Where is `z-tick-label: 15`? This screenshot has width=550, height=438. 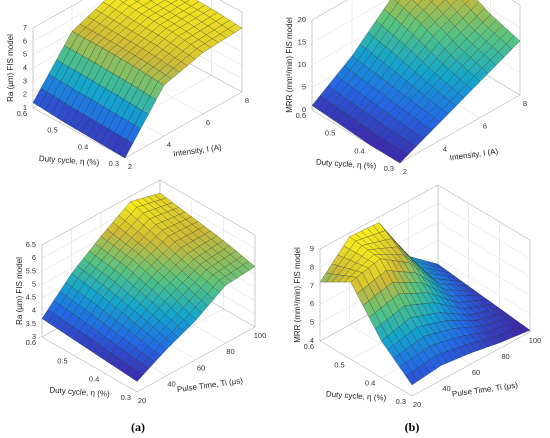
z-tick-label: 15 is located at coordinates (302, 41).